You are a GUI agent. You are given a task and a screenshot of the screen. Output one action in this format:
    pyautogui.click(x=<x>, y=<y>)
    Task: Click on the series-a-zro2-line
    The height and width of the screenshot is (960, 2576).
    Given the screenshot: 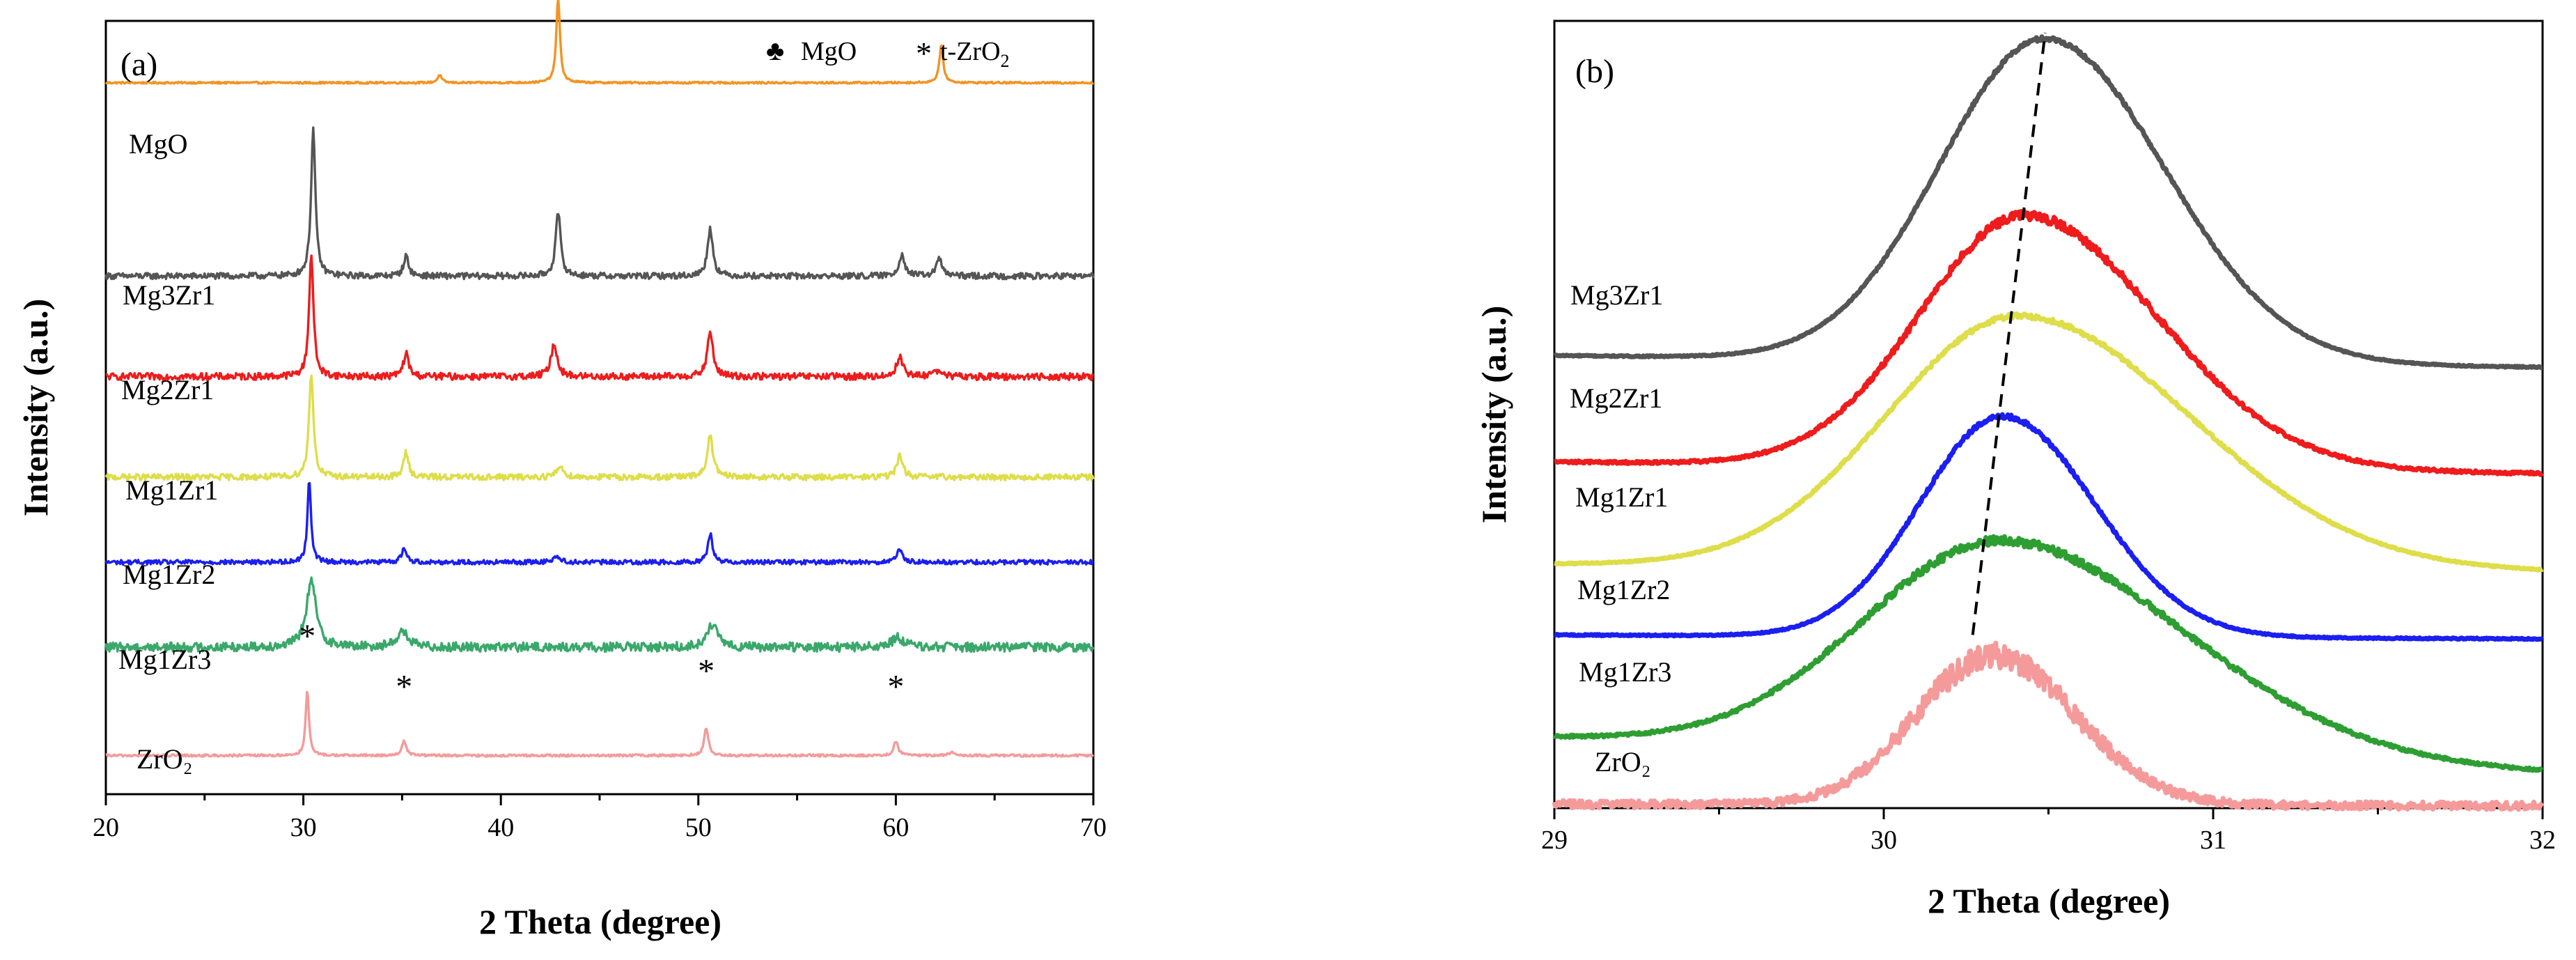 What is the action you would take?
    pyautogui.click(x=600, y=724)
    